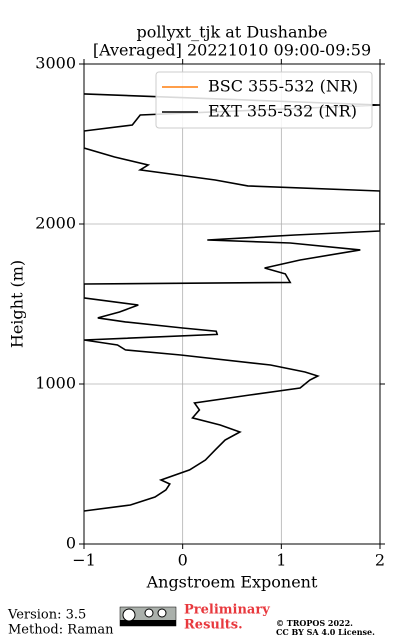  Describe the element at coordinates (55, 63) in the screenshot. I see `y-tick-label: 3000` at that location.